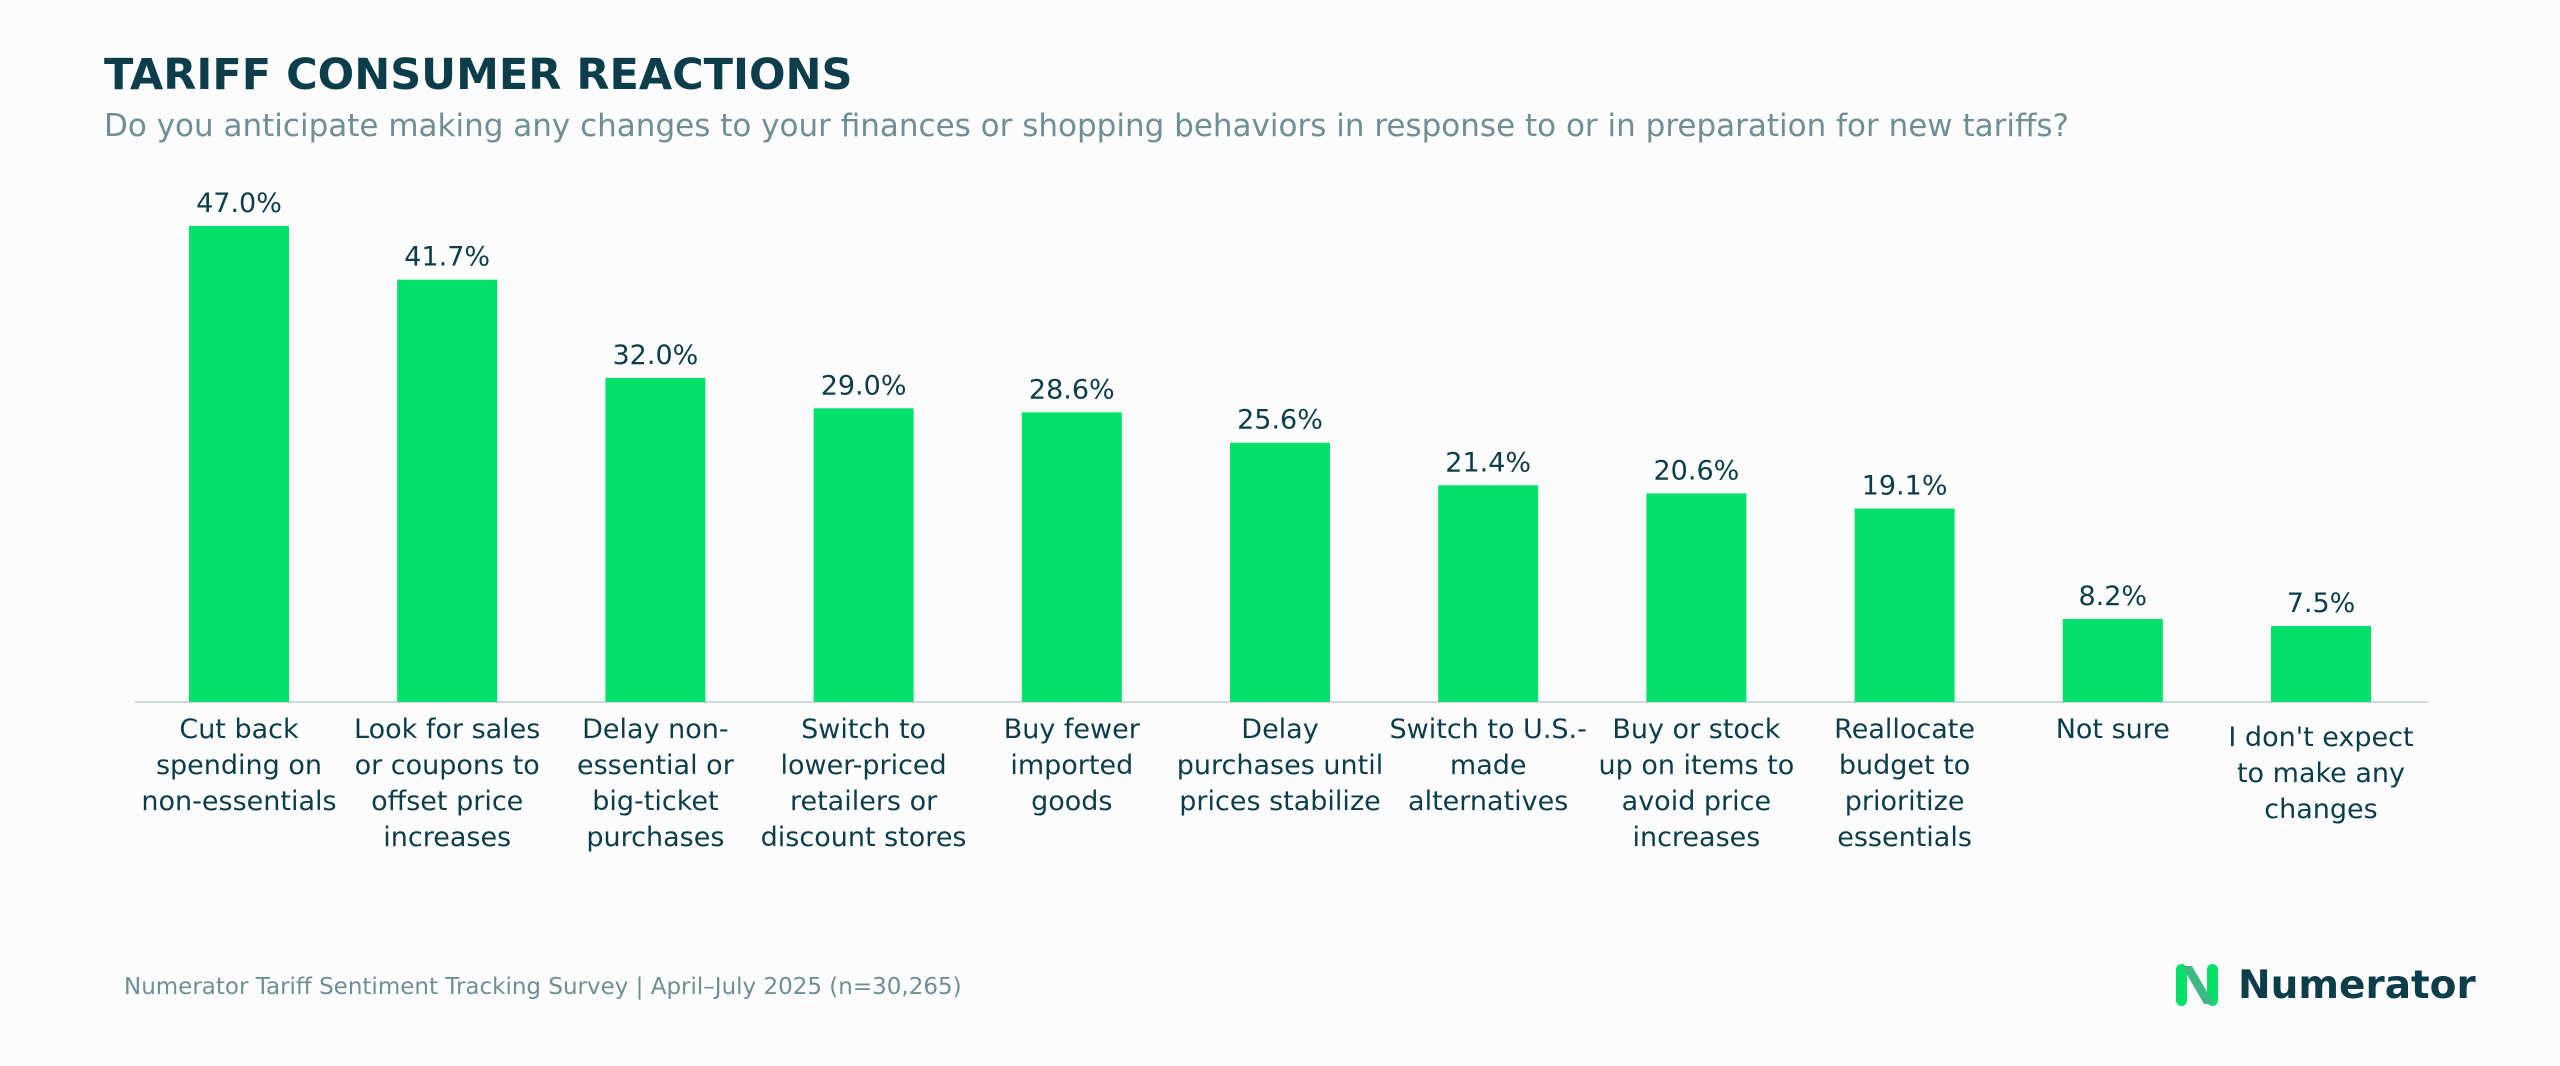  What do you see at coordinates (1072, 389) in the screenshot?
I see `data-label: 28.6%` at bounding box center [1072, 389].